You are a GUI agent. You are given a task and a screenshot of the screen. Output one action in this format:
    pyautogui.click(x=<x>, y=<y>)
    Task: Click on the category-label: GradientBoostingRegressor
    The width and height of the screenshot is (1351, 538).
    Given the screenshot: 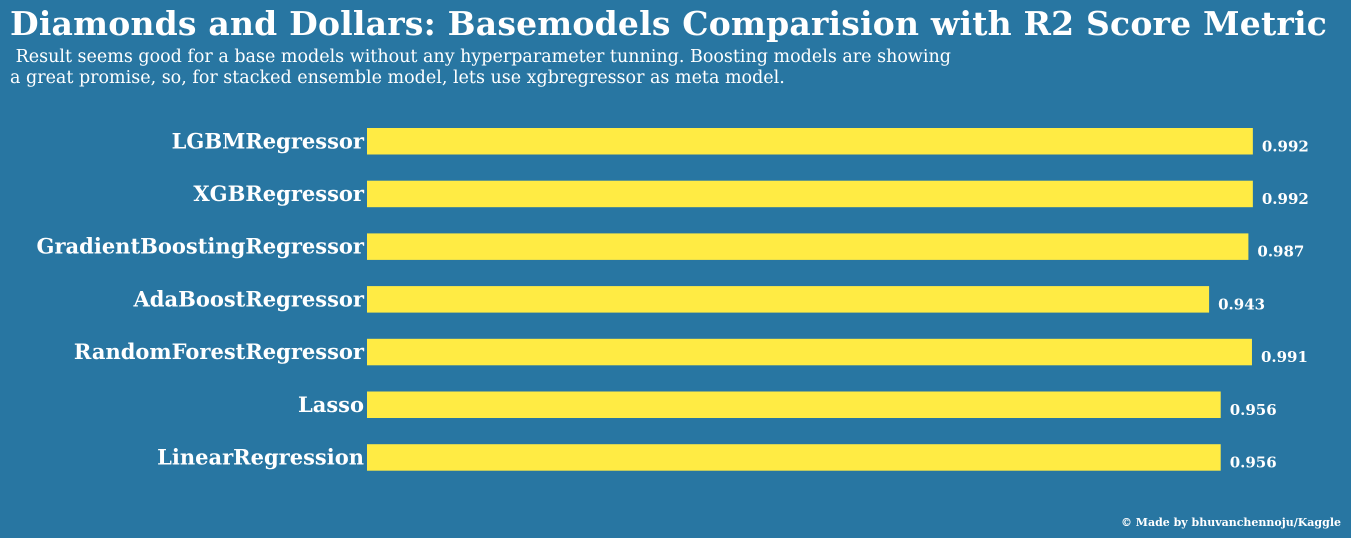 What is the action you would take?
    pyautogui.click(x=201, y=246)
    